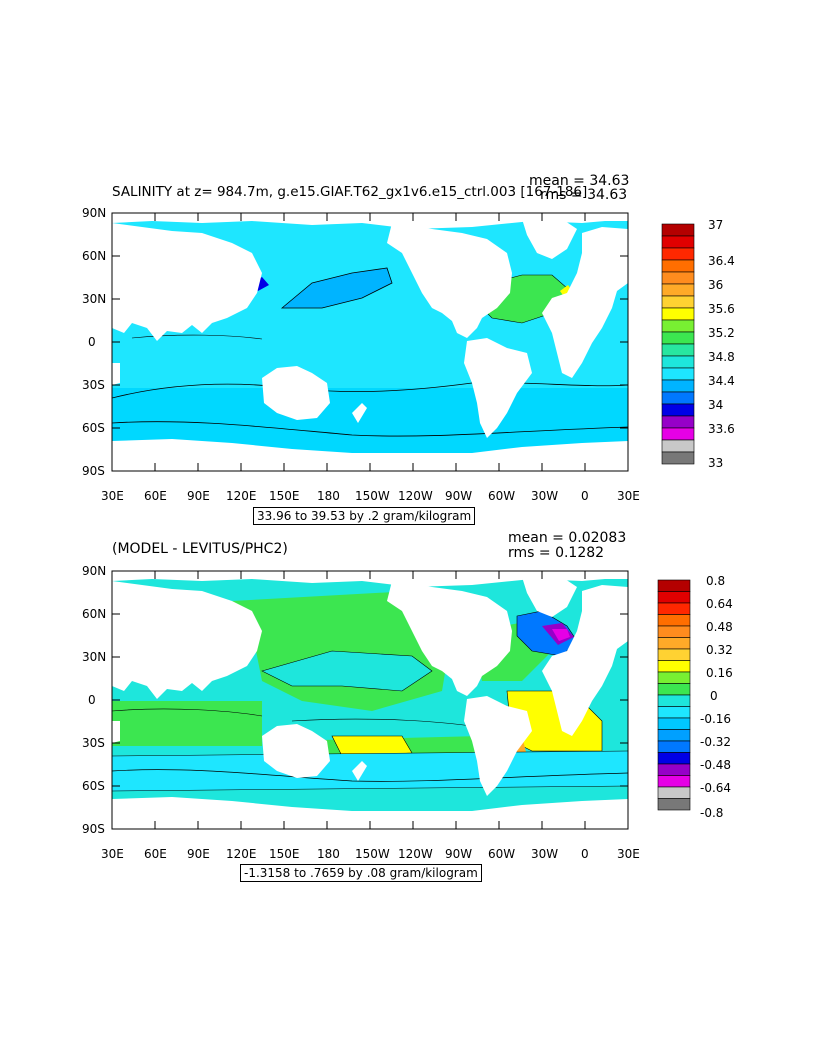 This screenshot has width=818, height=1055. I want to click on panel1-mean: mean = 34.63, so click(579, 181).